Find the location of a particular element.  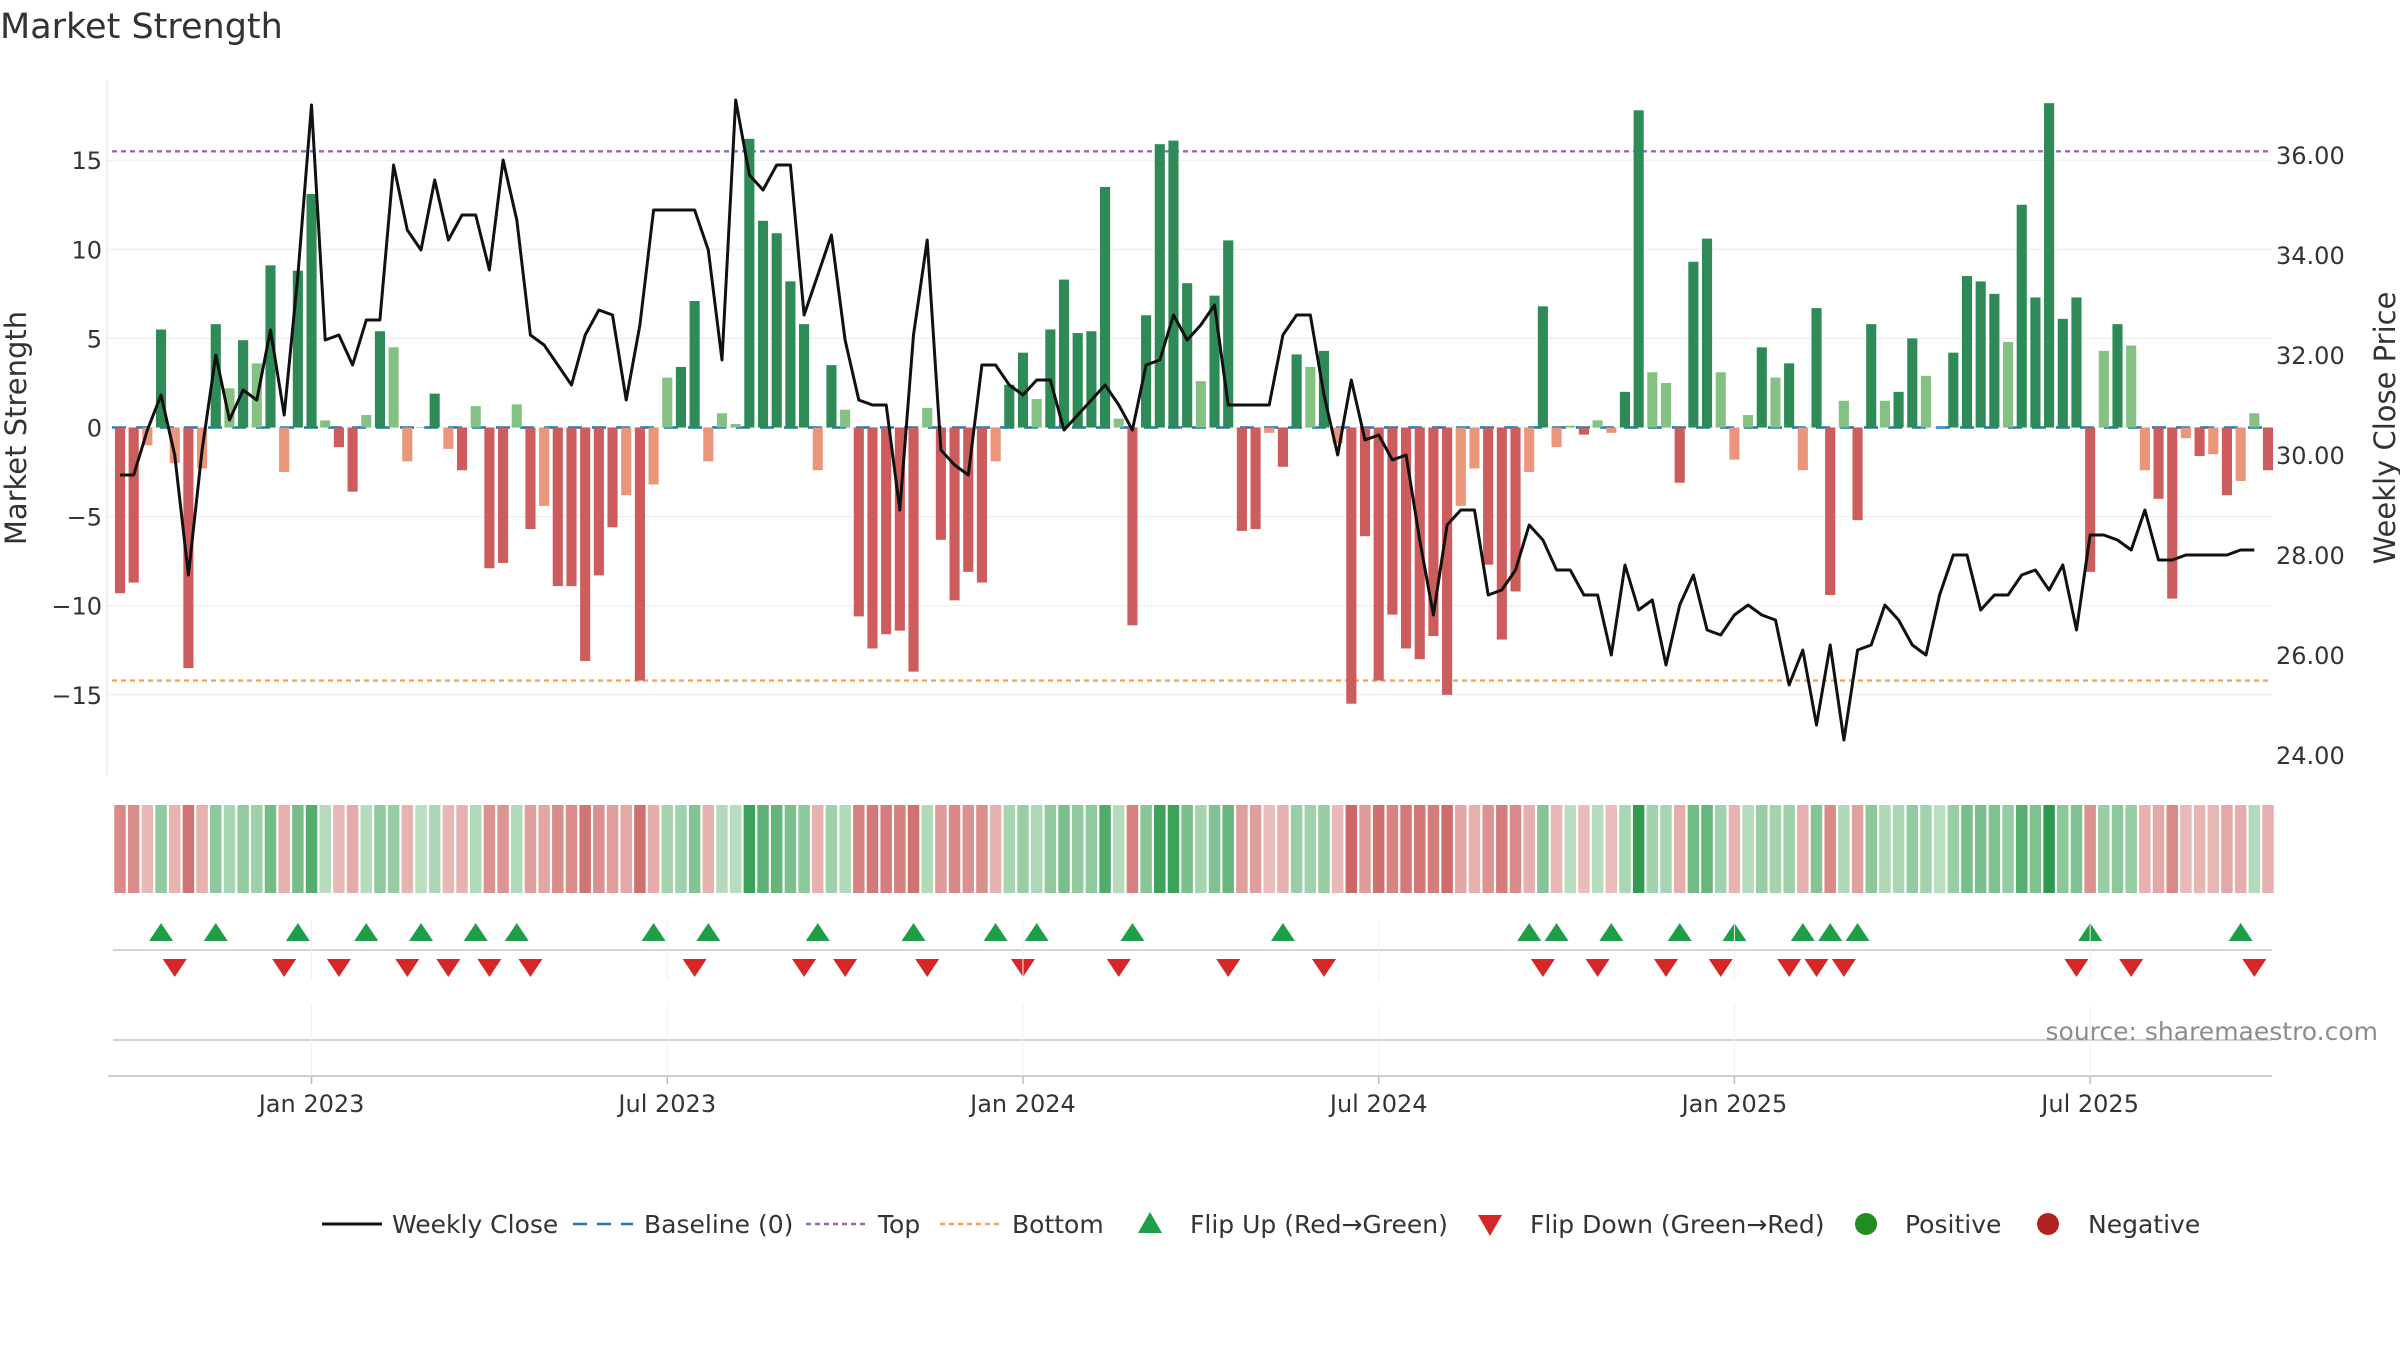

flip-markers is located at coordinates (1192, 950).